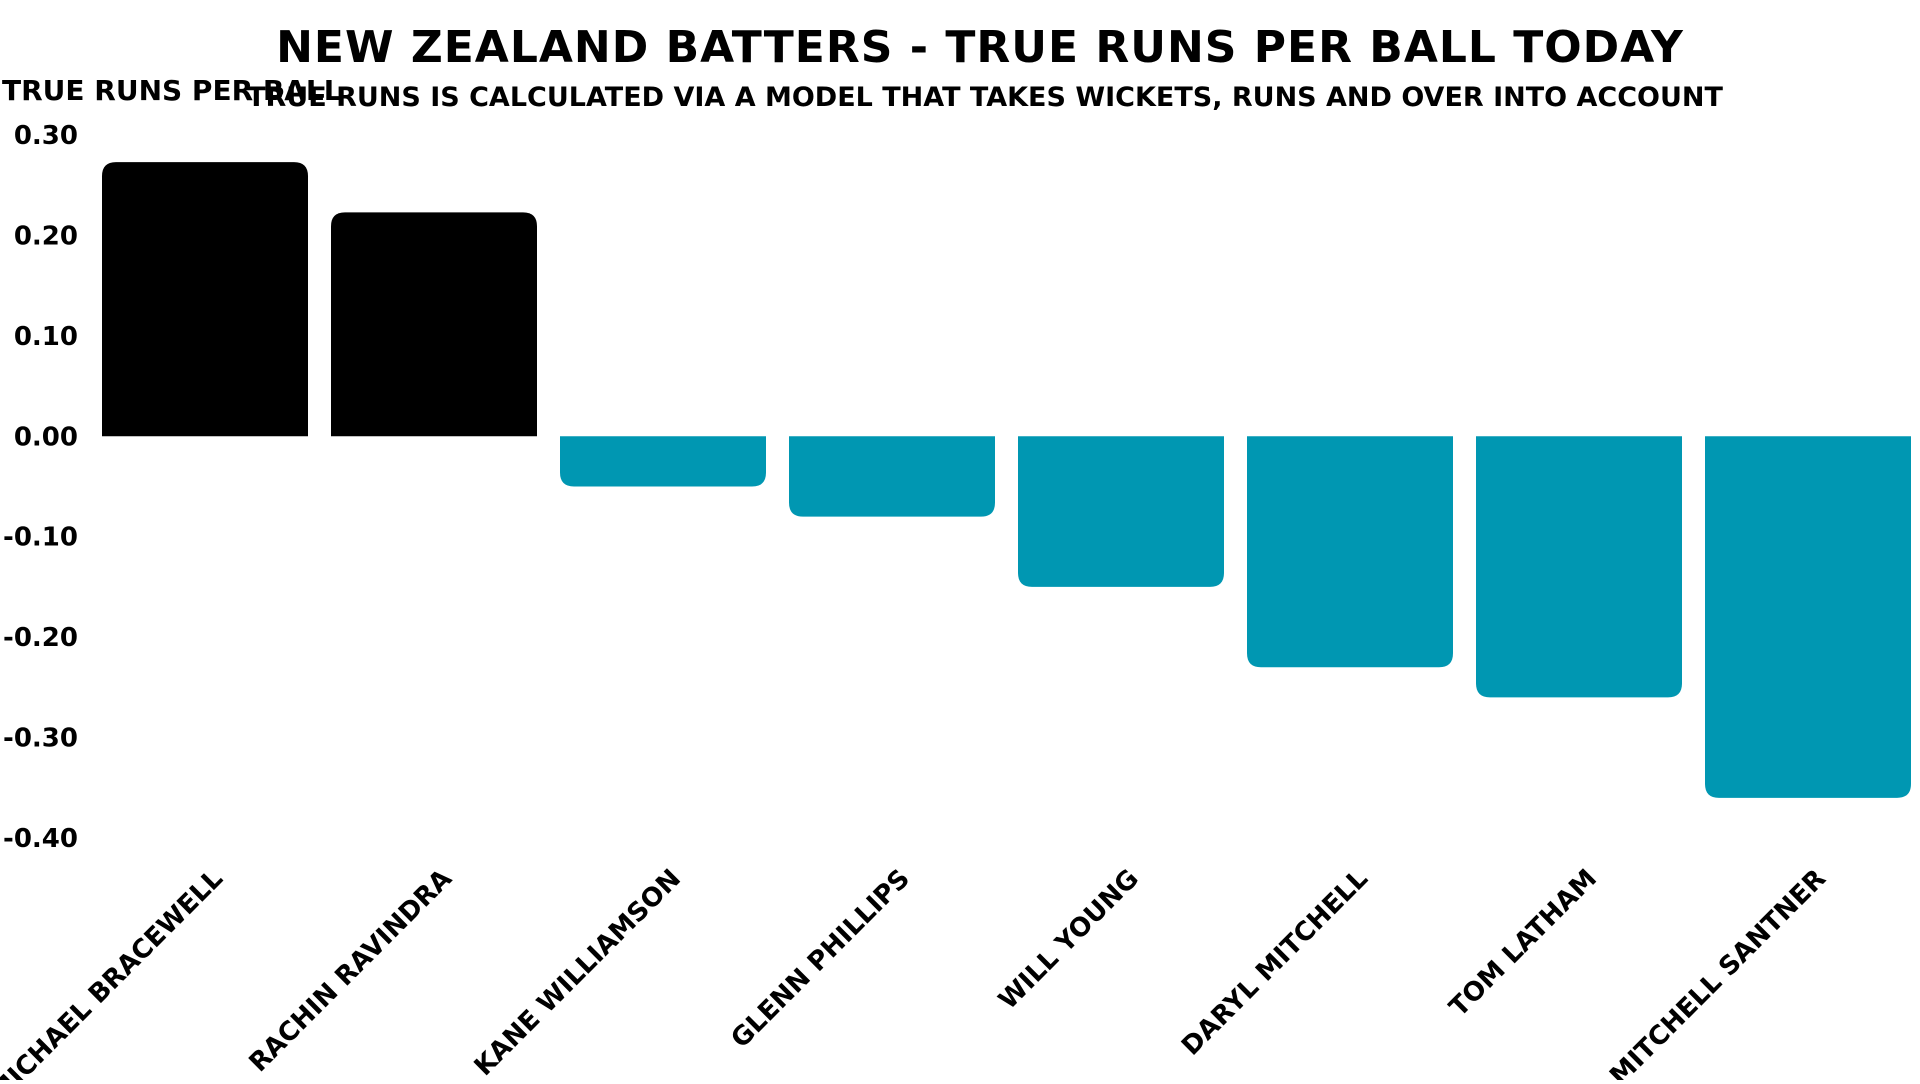 This screenshot has height=1084, width=1920. Describe the element at coordinates (114, 972) in the screenshot. I see `x-tick-label: MICHAEL BRACEWELL` at that location.